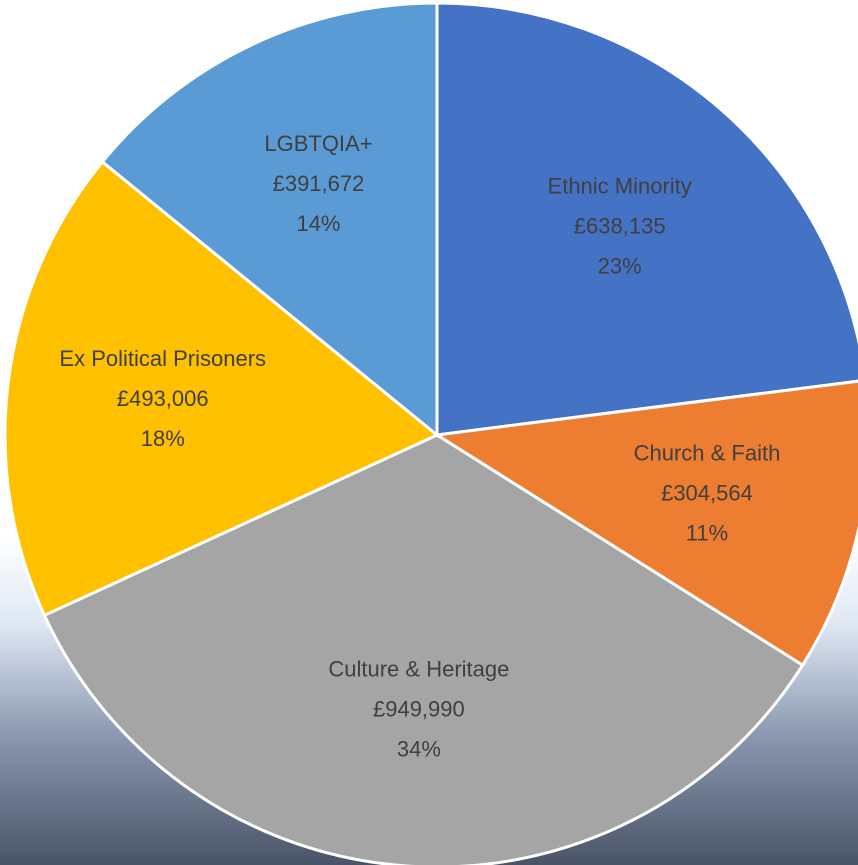 The height and width of the screenshot is (865, 858). Describe the element at coordinates (419, 709) in the screenshot. I see `value-label: £949,990` at that location.